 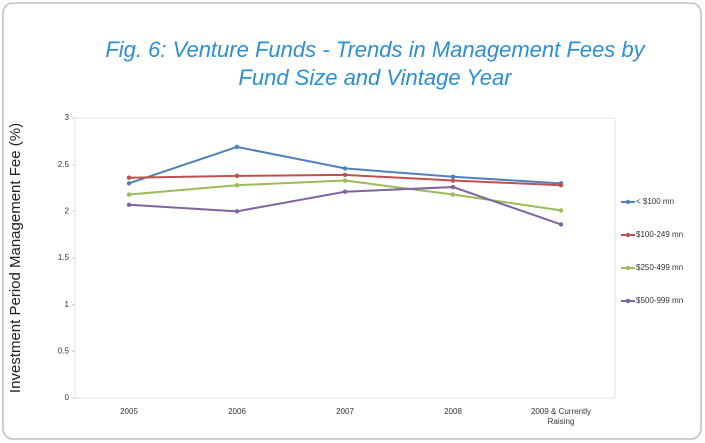 I want to click on y-tick-label: 2, so click(x=67, y=210).